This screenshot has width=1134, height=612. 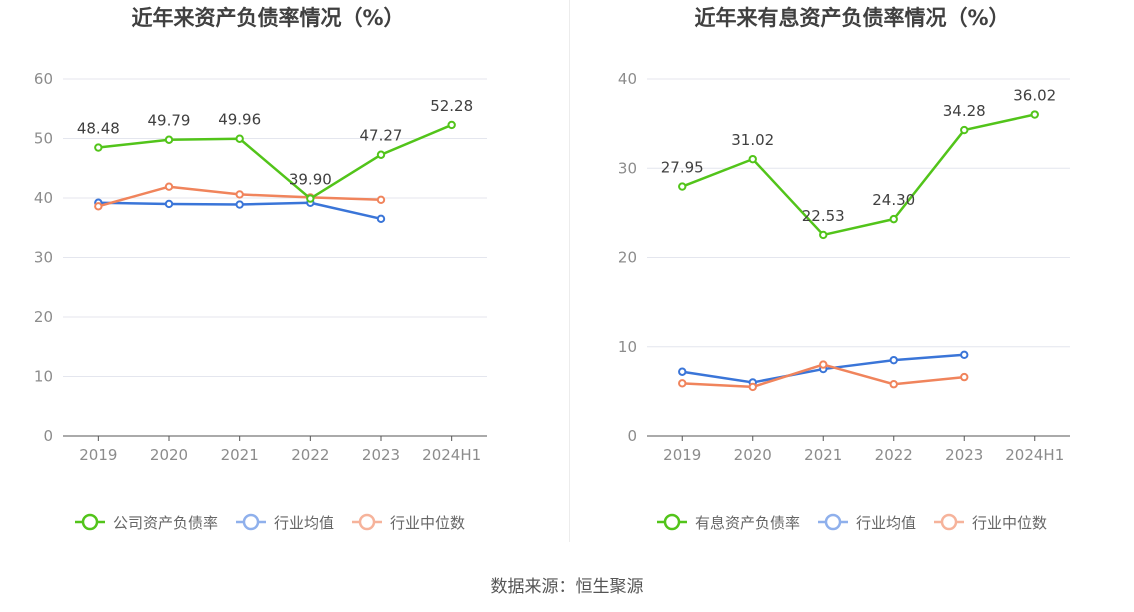 What do you see at coordinates (169, 121) in the screenshot?
I see `data-label: 49.79` at bounding box center [169, 121].